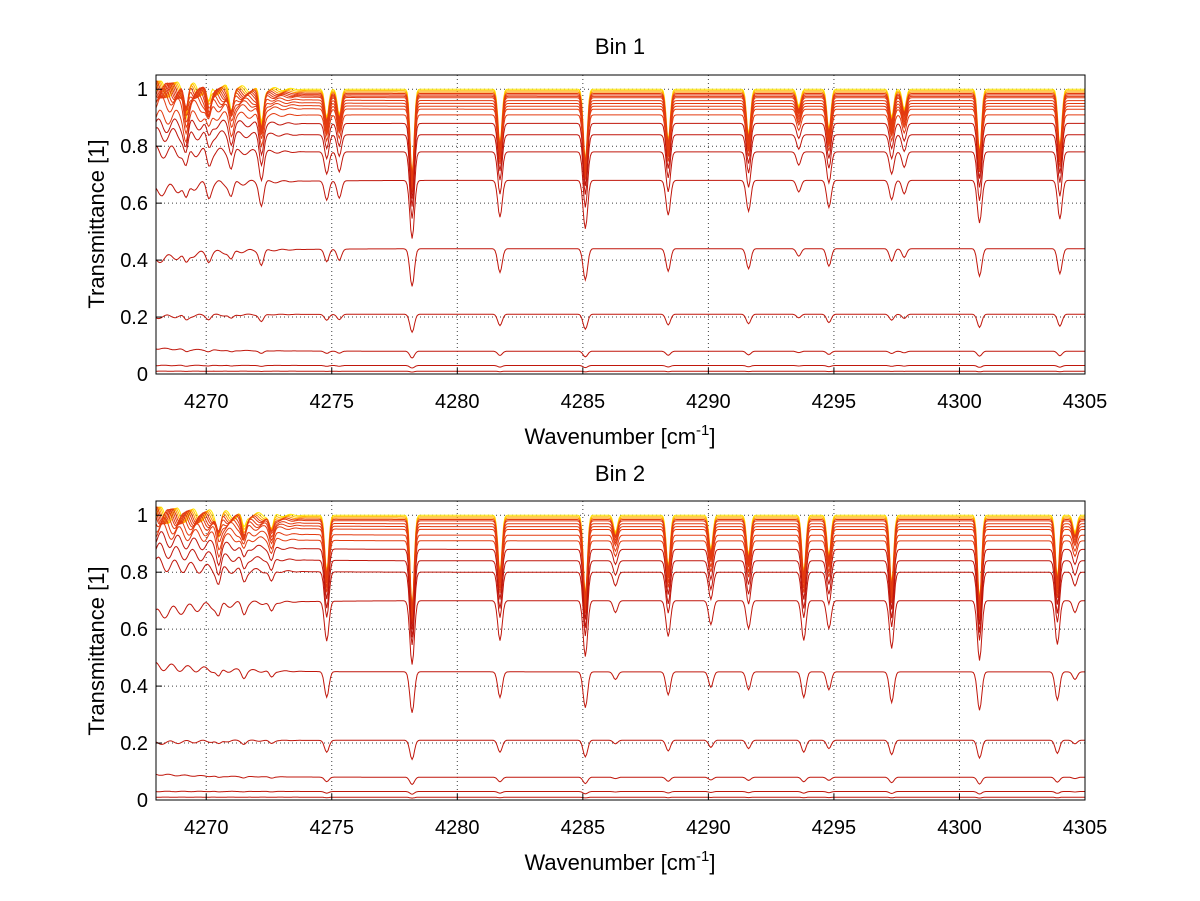 The height and width of the screenshot is (901, 1200). Describe the element at coordinates (620, 46) in the screenshot. I see `chart-title: Bin 1` at that location.